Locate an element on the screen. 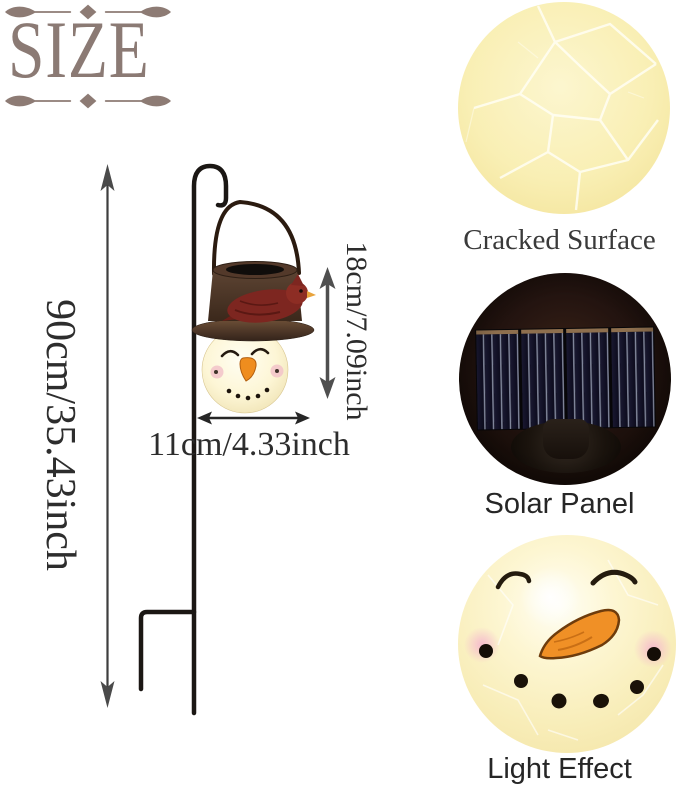 This screenshot has height=789, width=679. lantern-width-arrow is located at coordinates (253, 418).